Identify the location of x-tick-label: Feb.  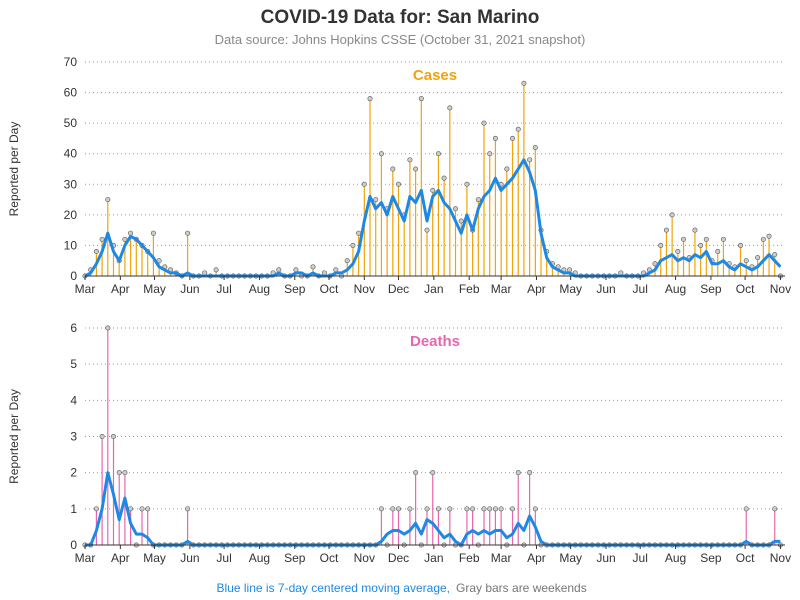
(469, 558).